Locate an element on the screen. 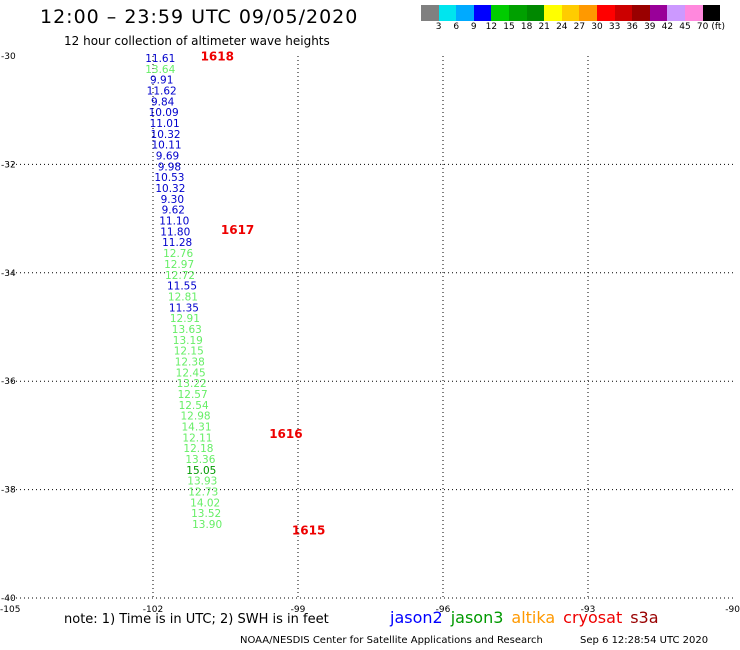 Image resolution: width=740 pixels, height=650 pixels. satellite-label-jason2: jason2 is located at coordinates (416, 617).